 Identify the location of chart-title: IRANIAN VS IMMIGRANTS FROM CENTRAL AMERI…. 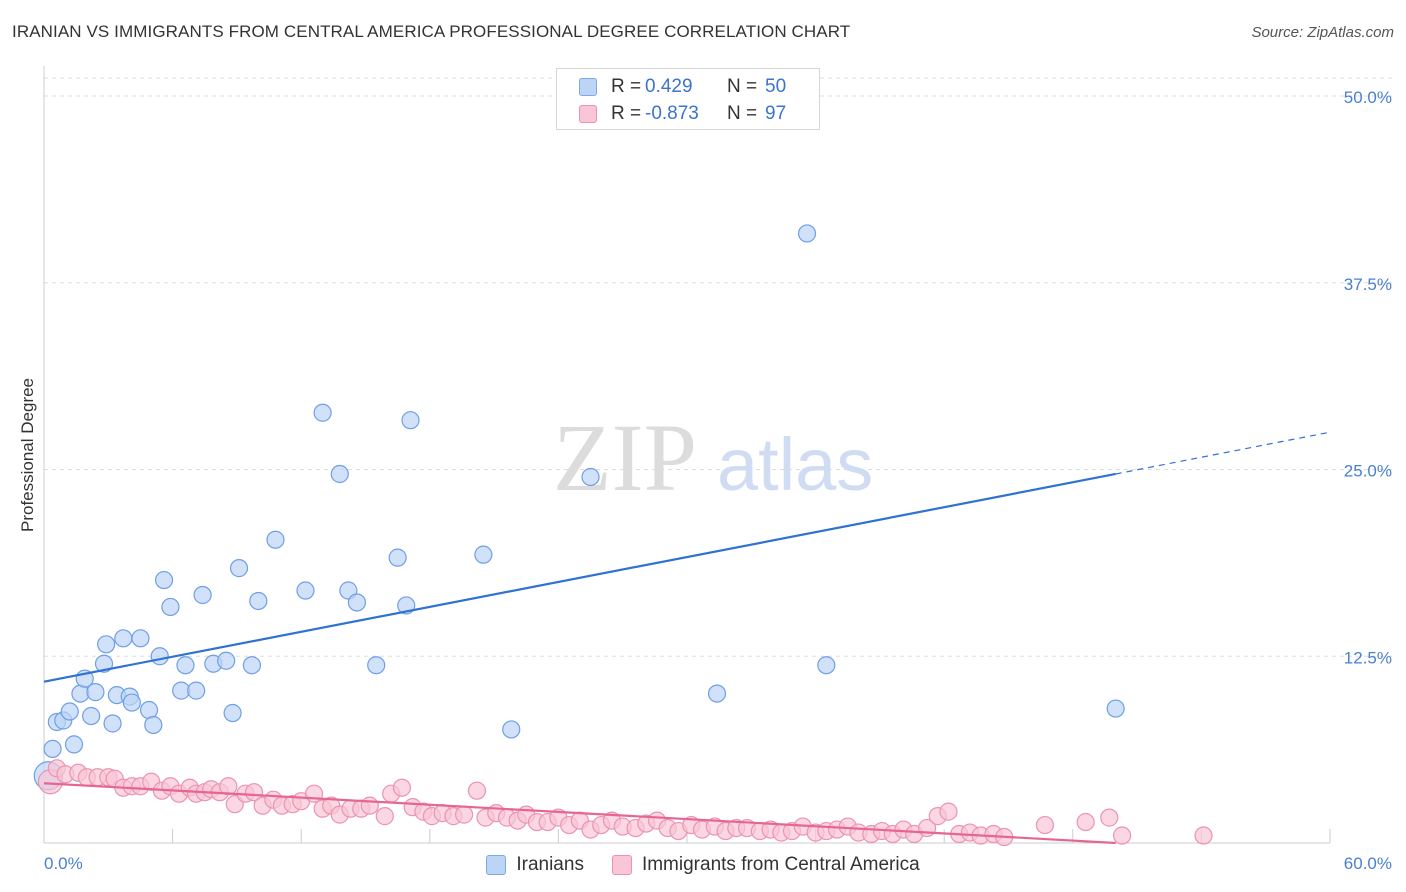
(431, 31).